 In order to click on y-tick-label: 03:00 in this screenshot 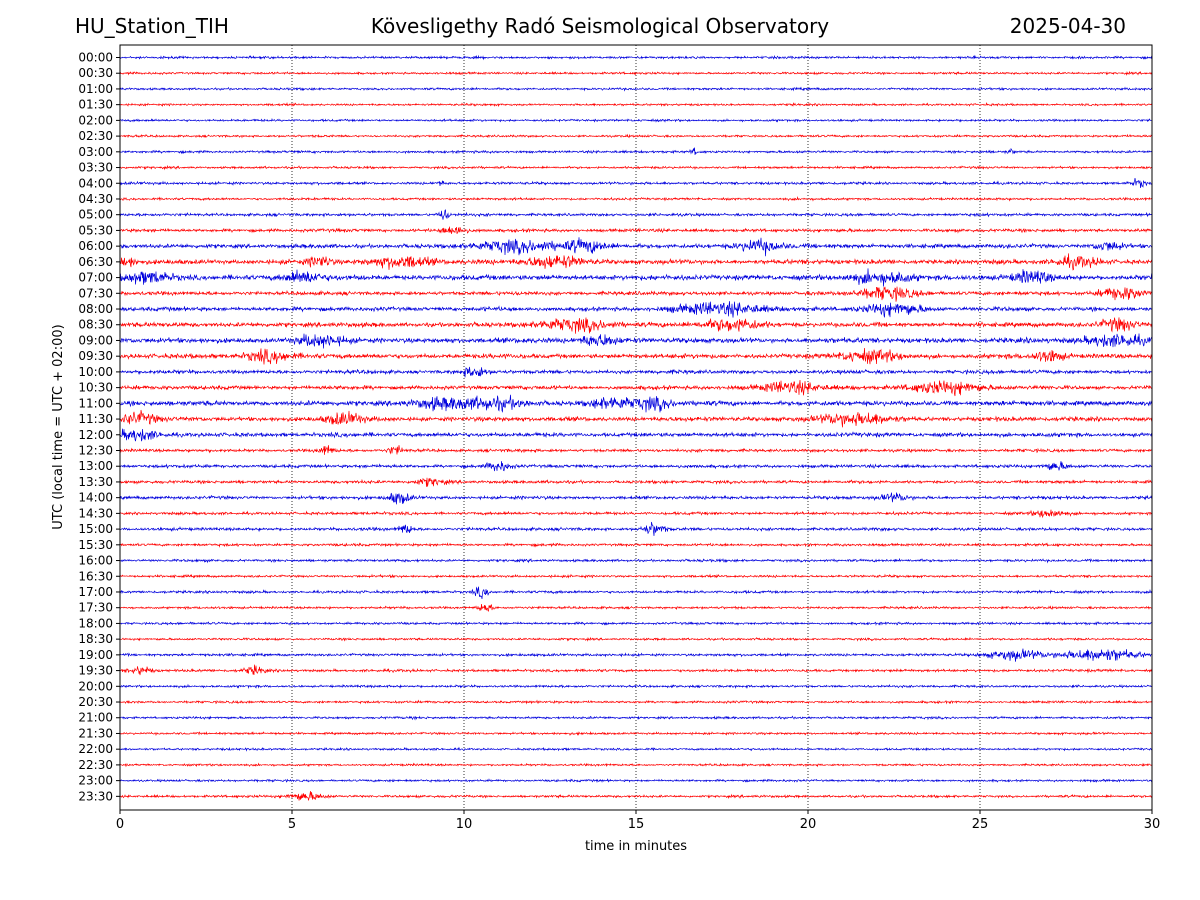, I will do `click(95, 152)`.